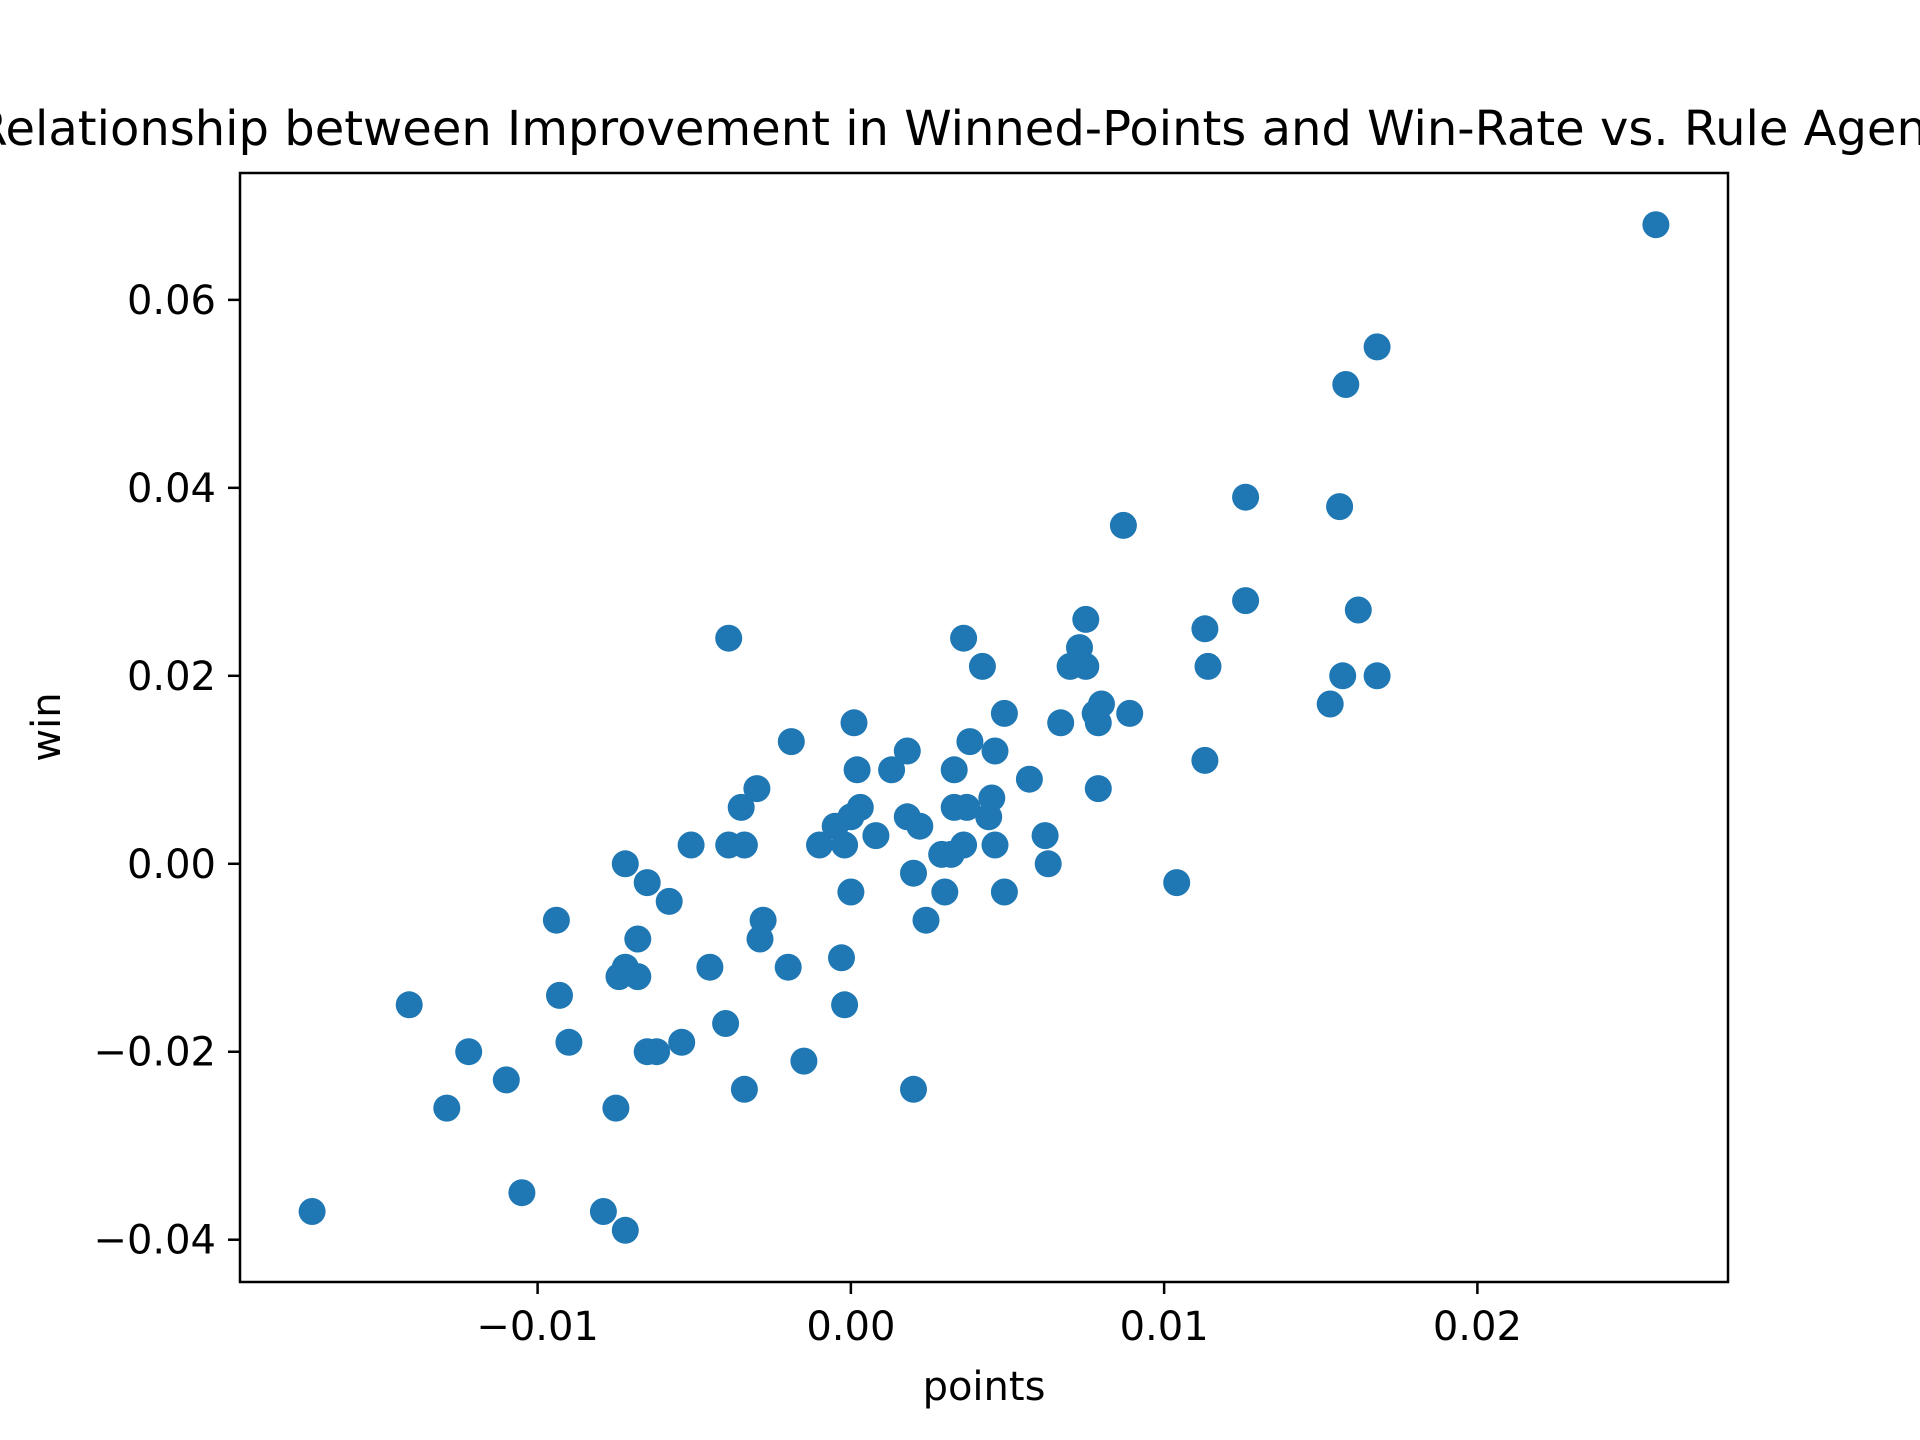 This screenshot has height=1440, width=1920. What do you see at coordinates (537, 1327) in the screenshot?
I see `x-tick-label: −0.01` at bounding box center [537, 1327].